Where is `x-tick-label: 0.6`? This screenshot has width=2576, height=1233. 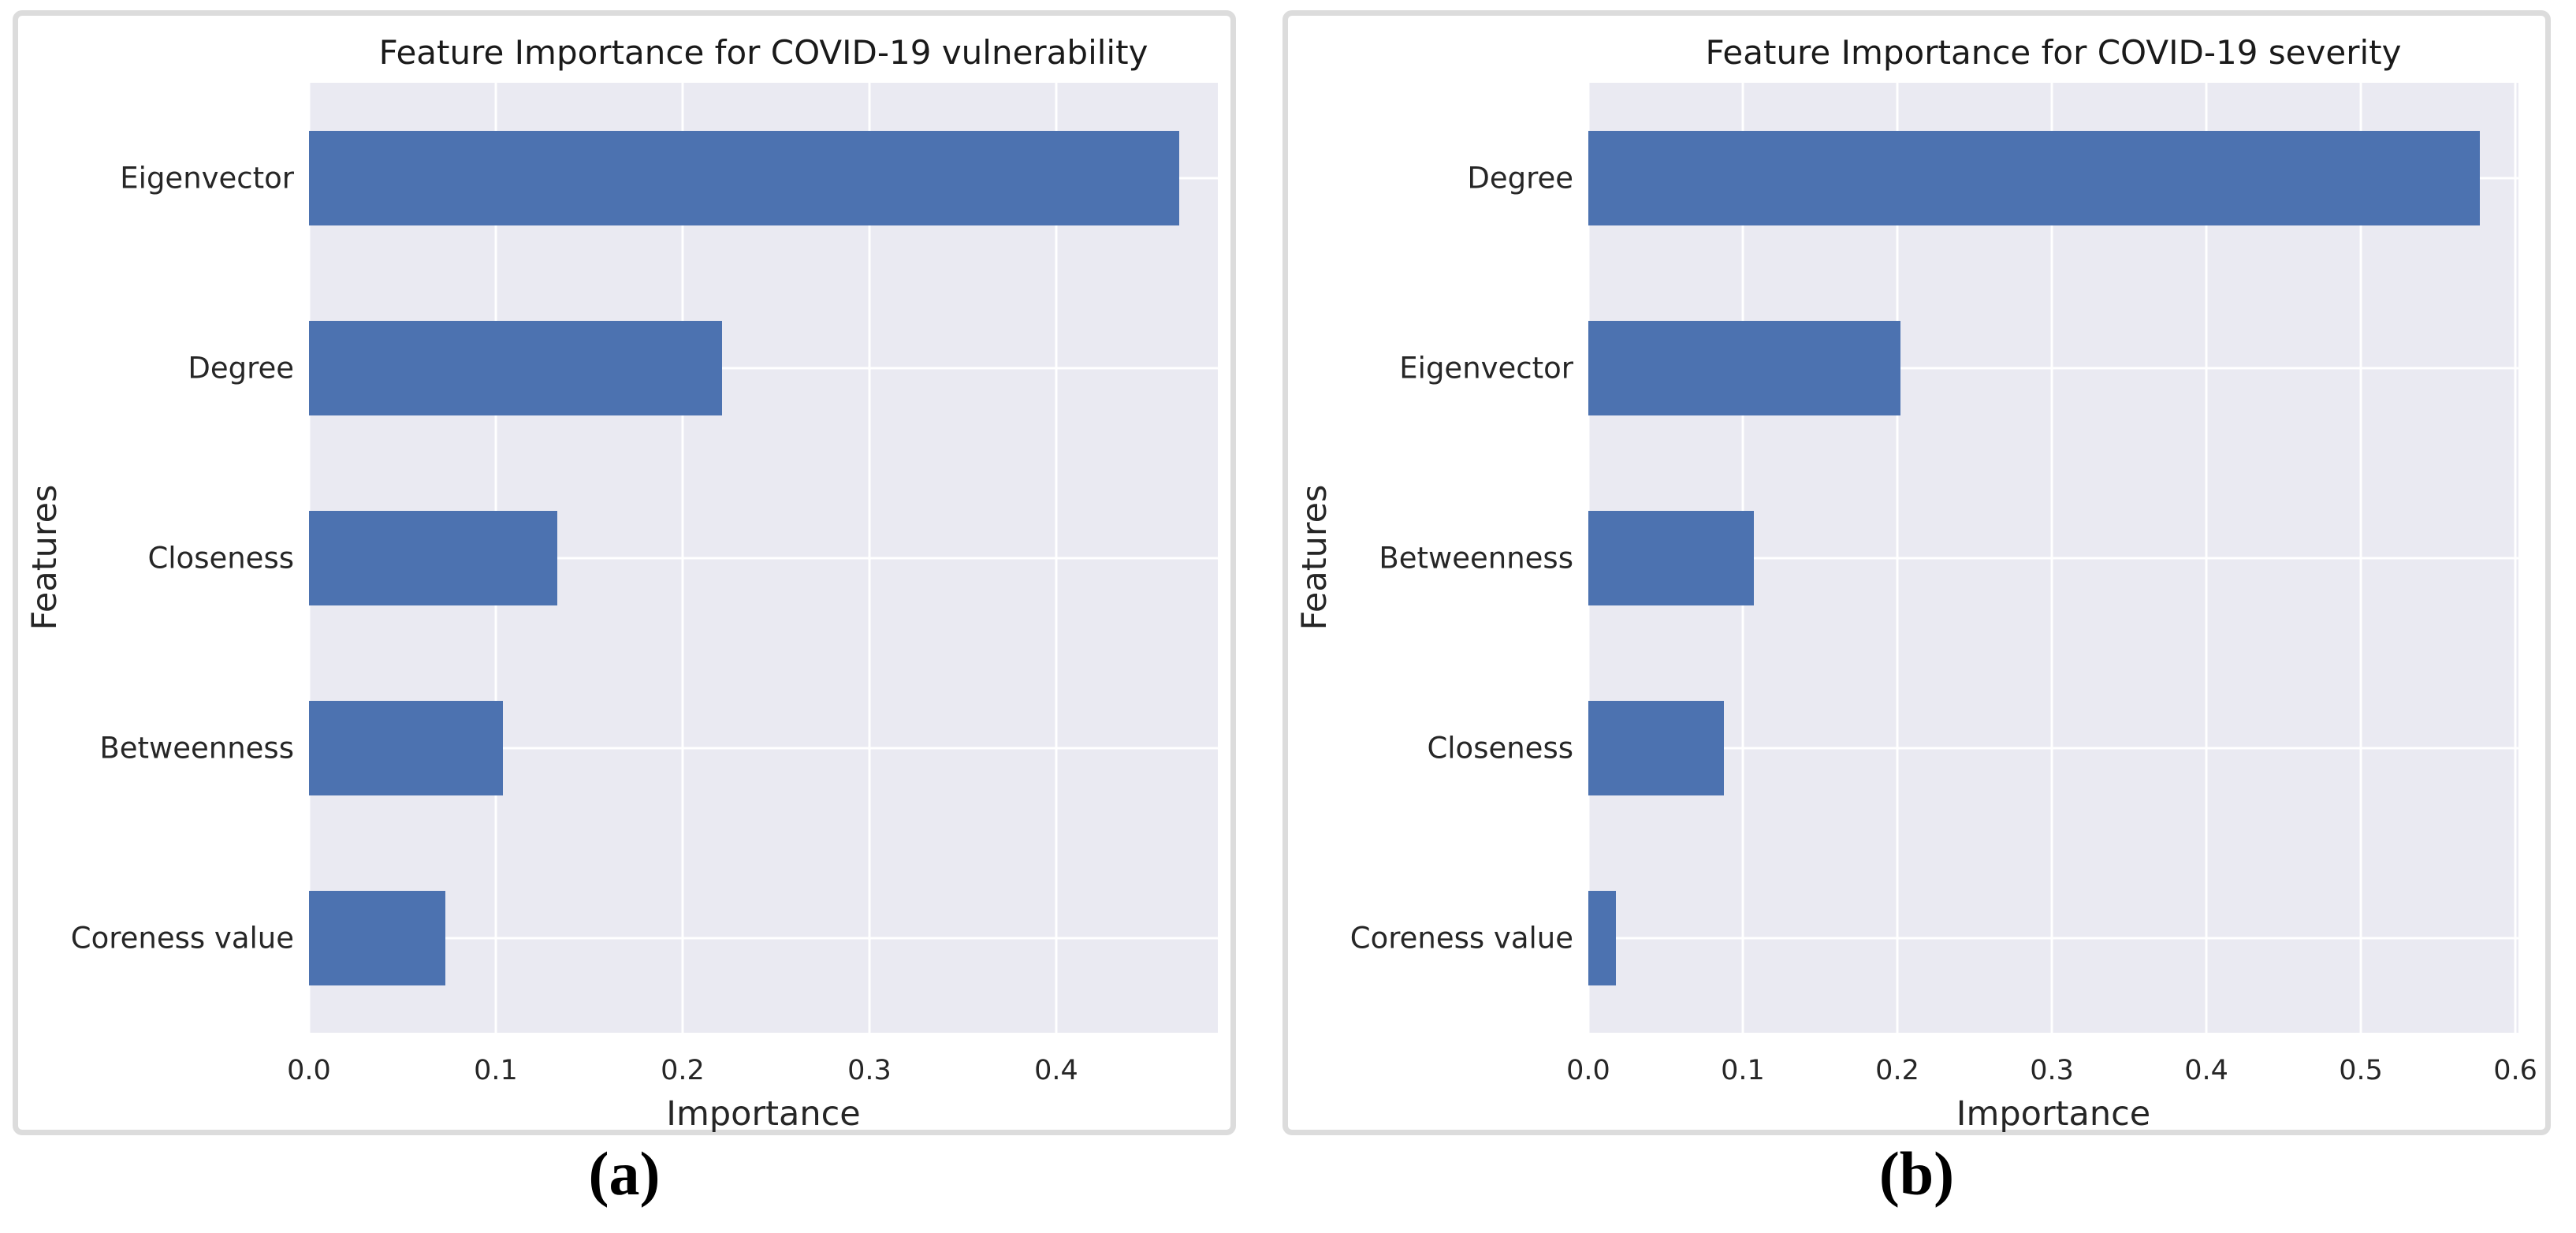
x-tick-label: 0.6 is located at coordinates (2515, 1070).